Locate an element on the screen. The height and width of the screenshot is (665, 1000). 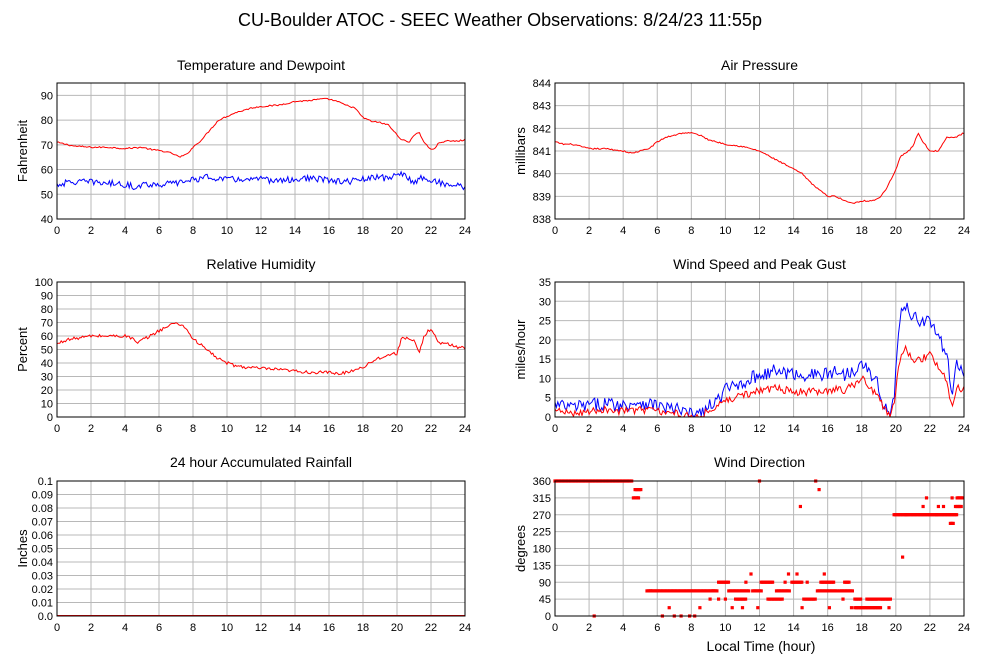
y-tick-label: 0.01 is located at coordinates (42, 604).